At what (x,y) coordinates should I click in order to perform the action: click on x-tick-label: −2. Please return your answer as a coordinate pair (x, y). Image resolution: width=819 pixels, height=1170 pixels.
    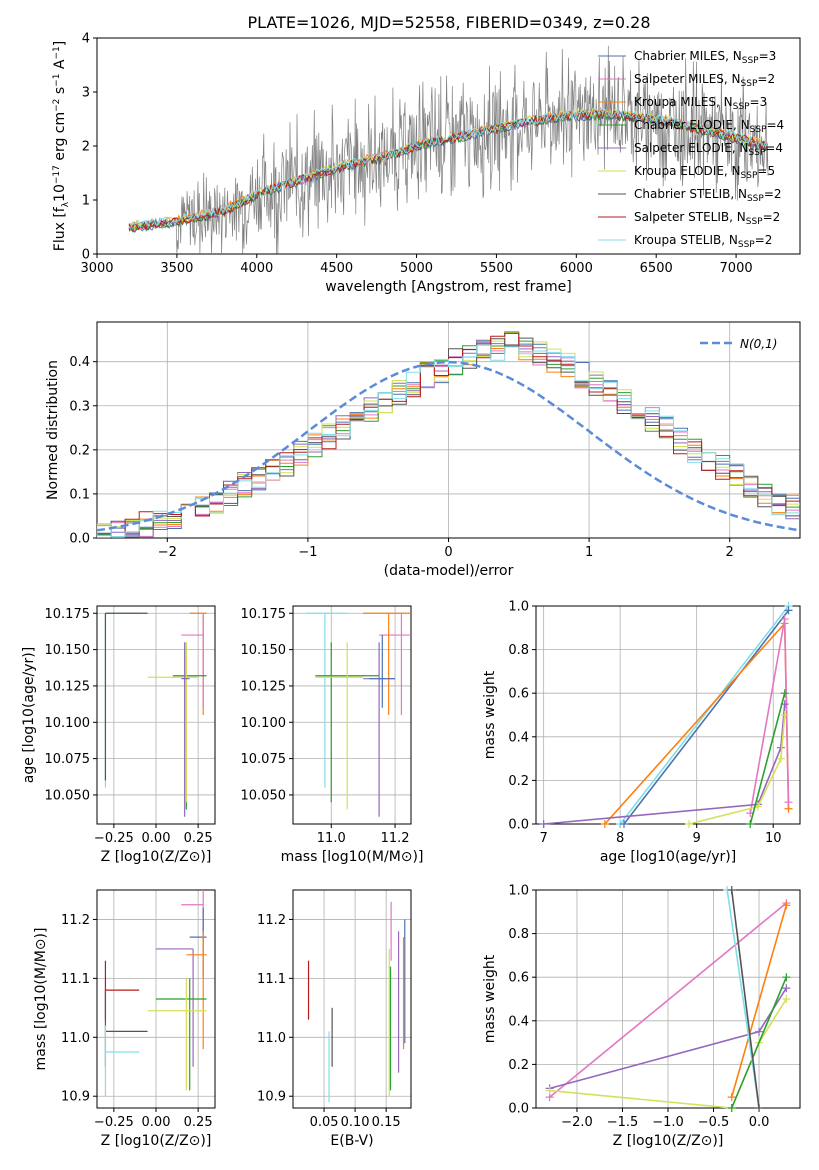
    Looking at the image, I should click on (167, 552).